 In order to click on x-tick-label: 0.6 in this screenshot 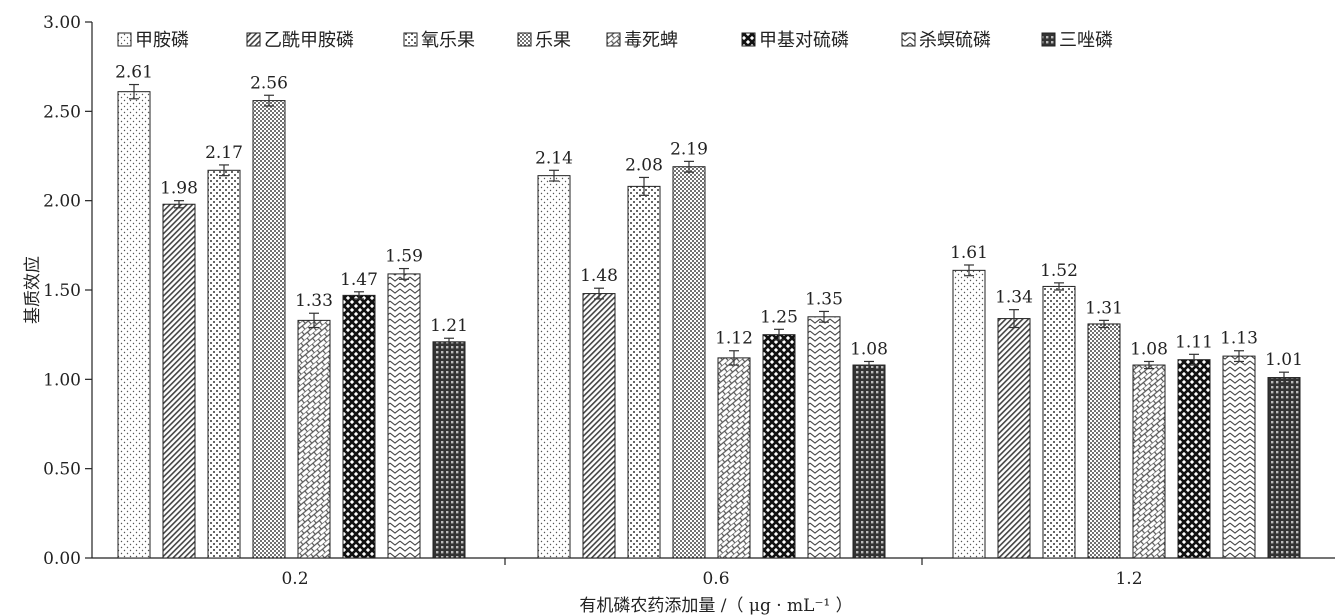, I will do `click(715, 579)`.